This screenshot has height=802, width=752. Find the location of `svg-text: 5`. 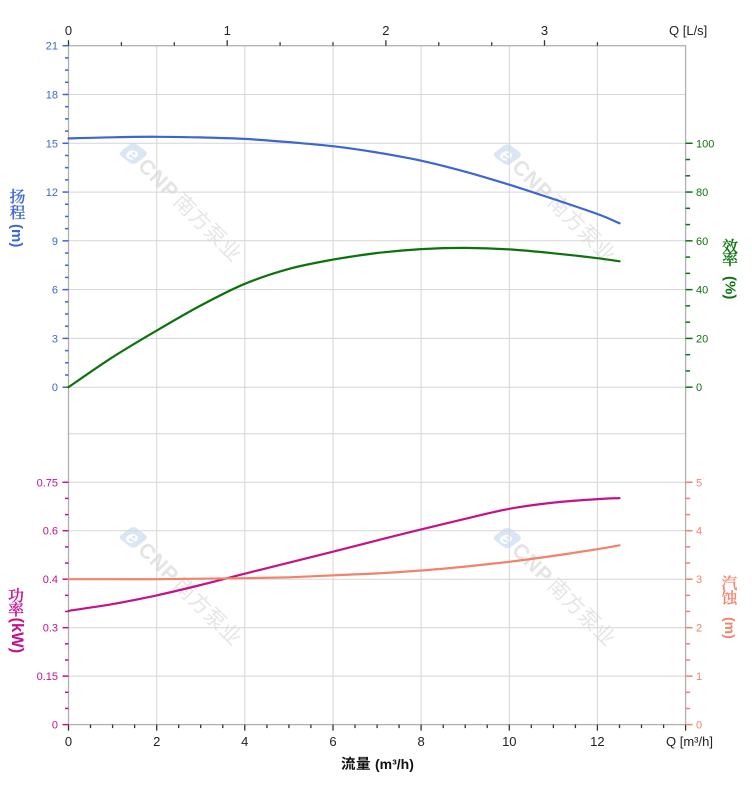

svg-text: 5 is located at coordinates (699, 483).